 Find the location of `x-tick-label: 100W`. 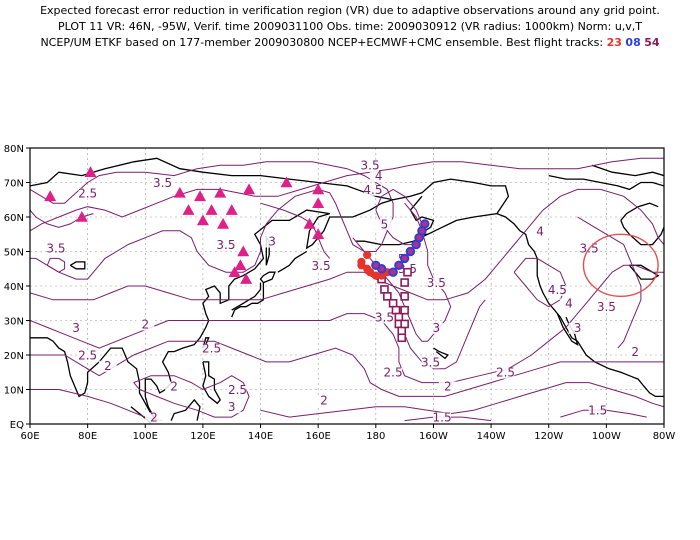

x-tick-label: 100W is located at coordinates (606, 436).